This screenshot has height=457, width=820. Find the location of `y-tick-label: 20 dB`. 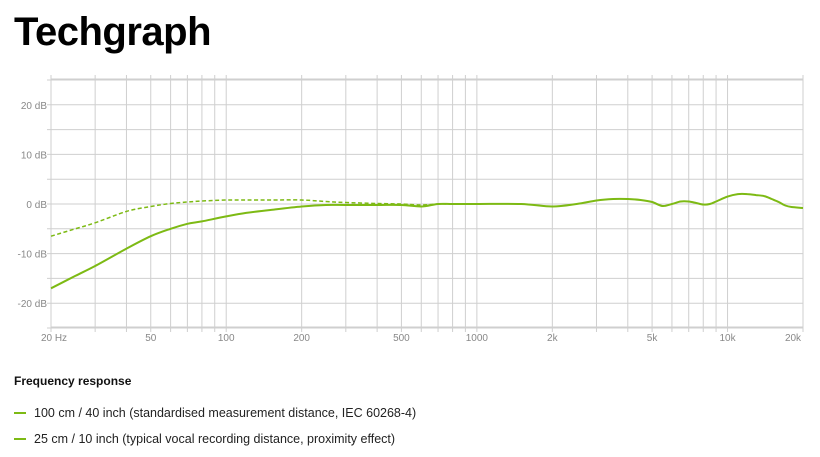

y-tick-label: 20 dB is located at coordinates (34, 106).